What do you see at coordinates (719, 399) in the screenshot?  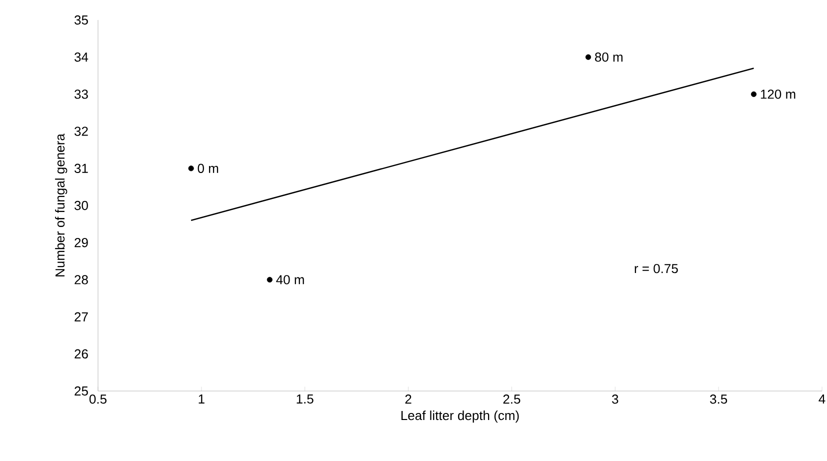 I see `x-tick-label: 3.5` at bounding box center [719, 399].